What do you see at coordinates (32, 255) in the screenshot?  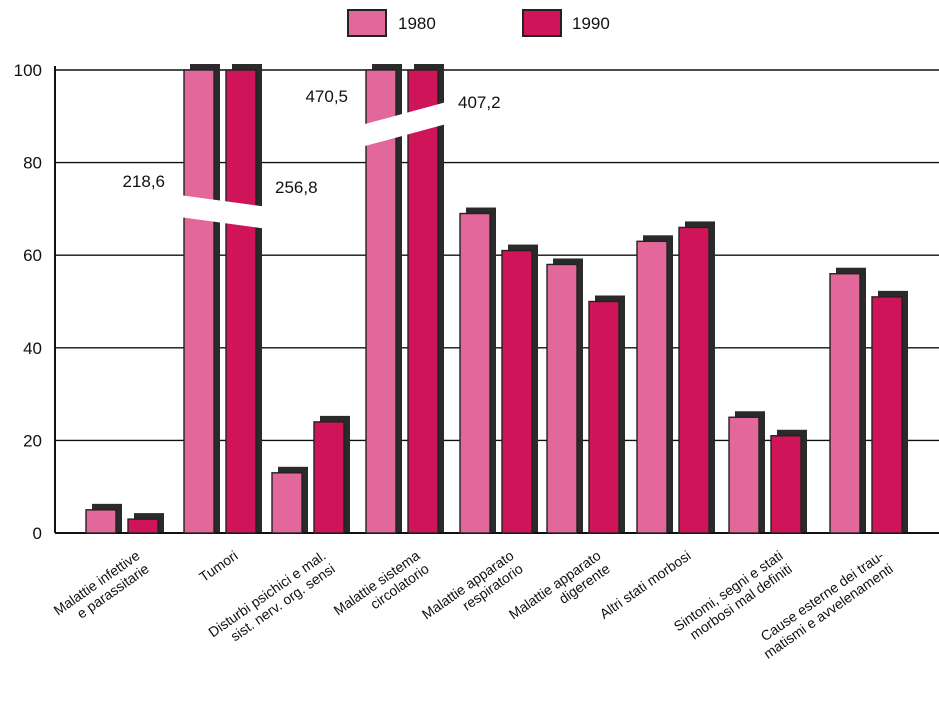 I see `y-tick-label-60: 60` at bounding box center [32, 255].